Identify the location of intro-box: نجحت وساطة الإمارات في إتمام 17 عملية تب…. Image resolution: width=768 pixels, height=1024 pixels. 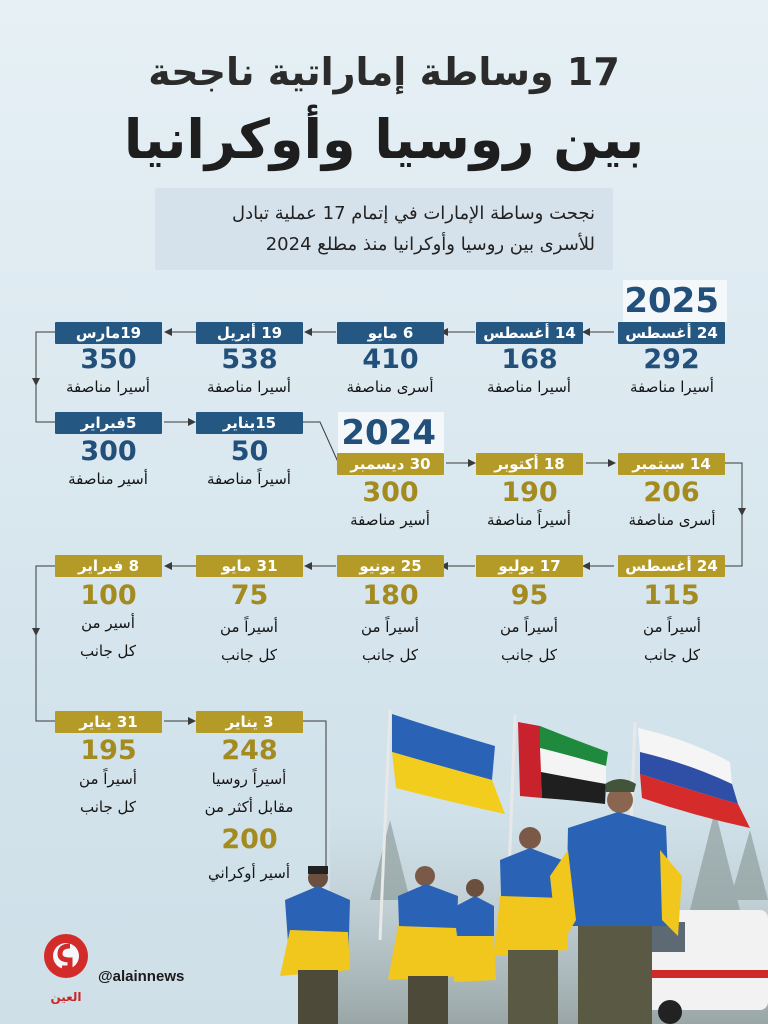
(384, 229).